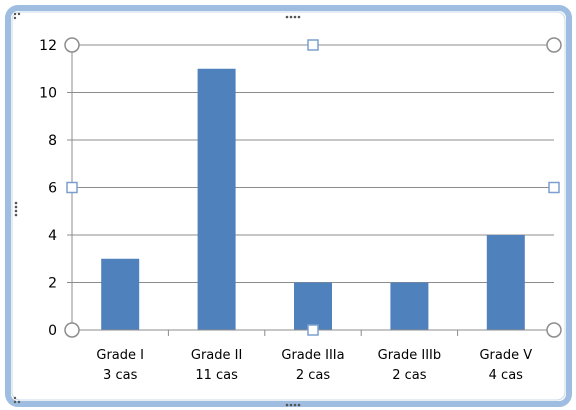 Image resolution: width=576 pixels, height=410 pixels. I want to click on x-category-label: Grade V, so click(505, 355).